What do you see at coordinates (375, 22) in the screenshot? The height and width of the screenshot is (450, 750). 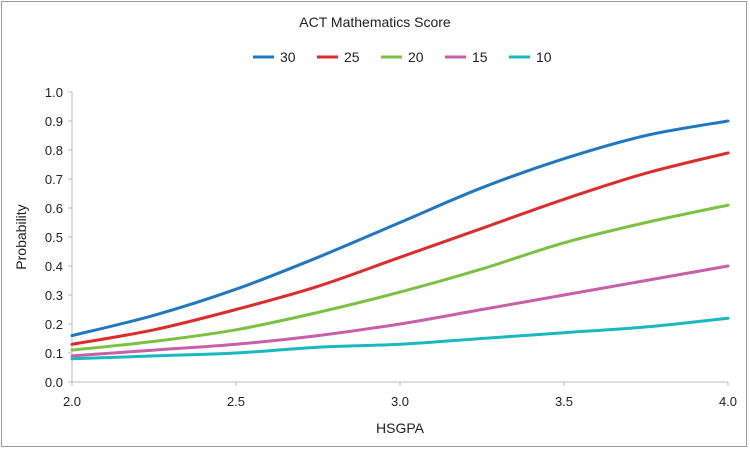 I see `legend-title: ACT Mathematics Score` at bounding box center [375, 22].